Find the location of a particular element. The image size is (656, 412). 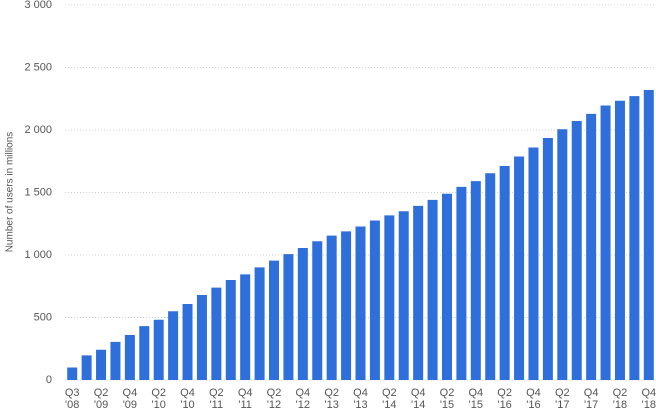

y-axis-title: Number of users in millions is located at coordinates (10, 192).